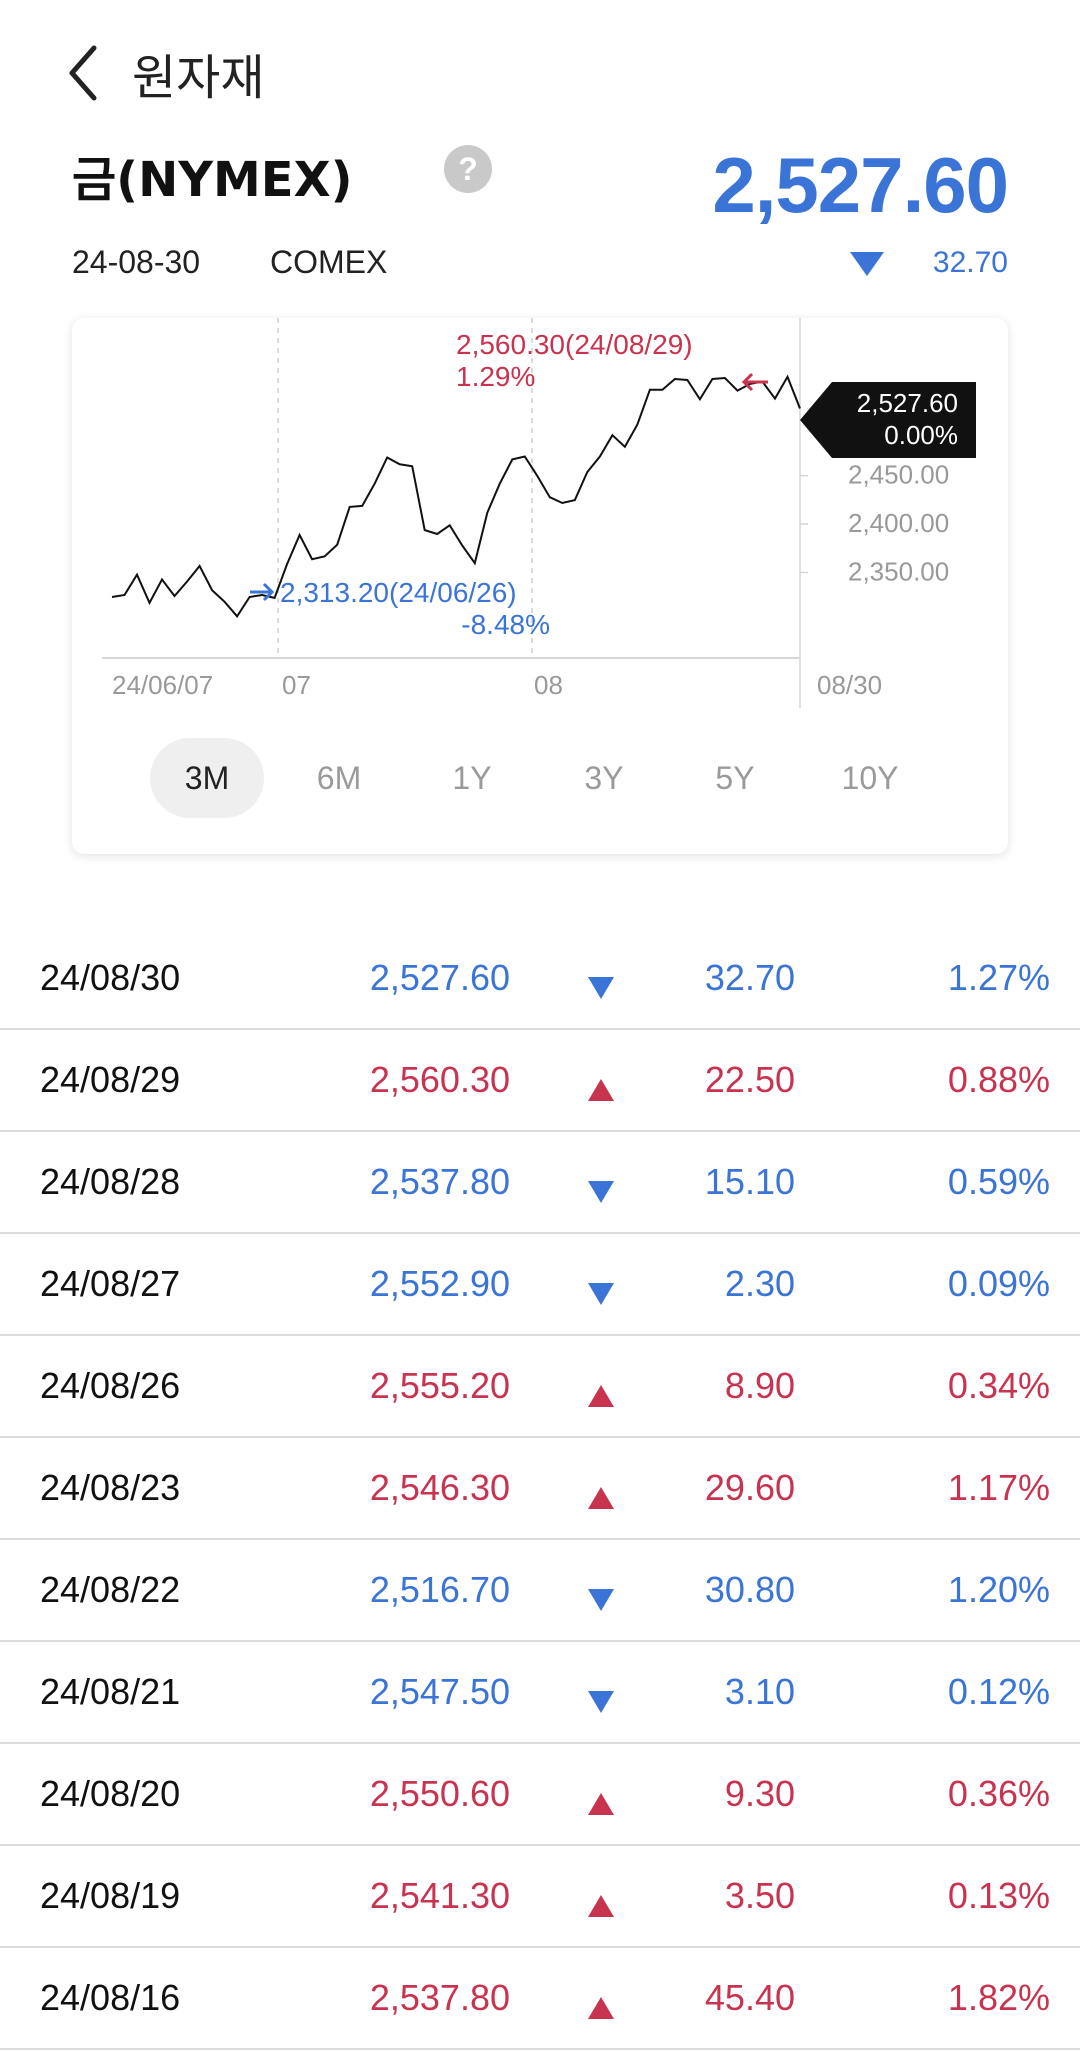 The height and width of the screenshot is (2051, 1080). Describe the element at coordinates (898, 572) in the screenshot. I see `y-tick-label: 2,350.00` at that location.